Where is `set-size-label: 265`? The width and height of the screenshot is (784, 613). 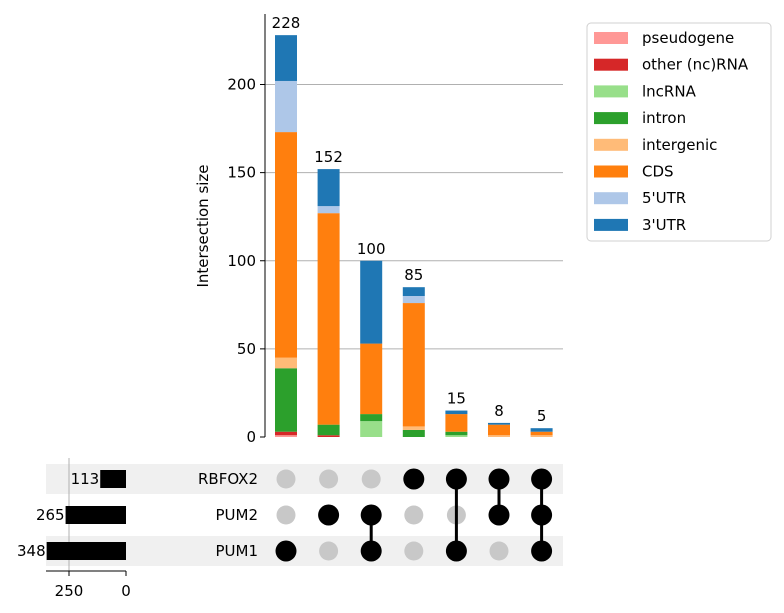 set-size-label: 265 is located at coordinates (50, 515).